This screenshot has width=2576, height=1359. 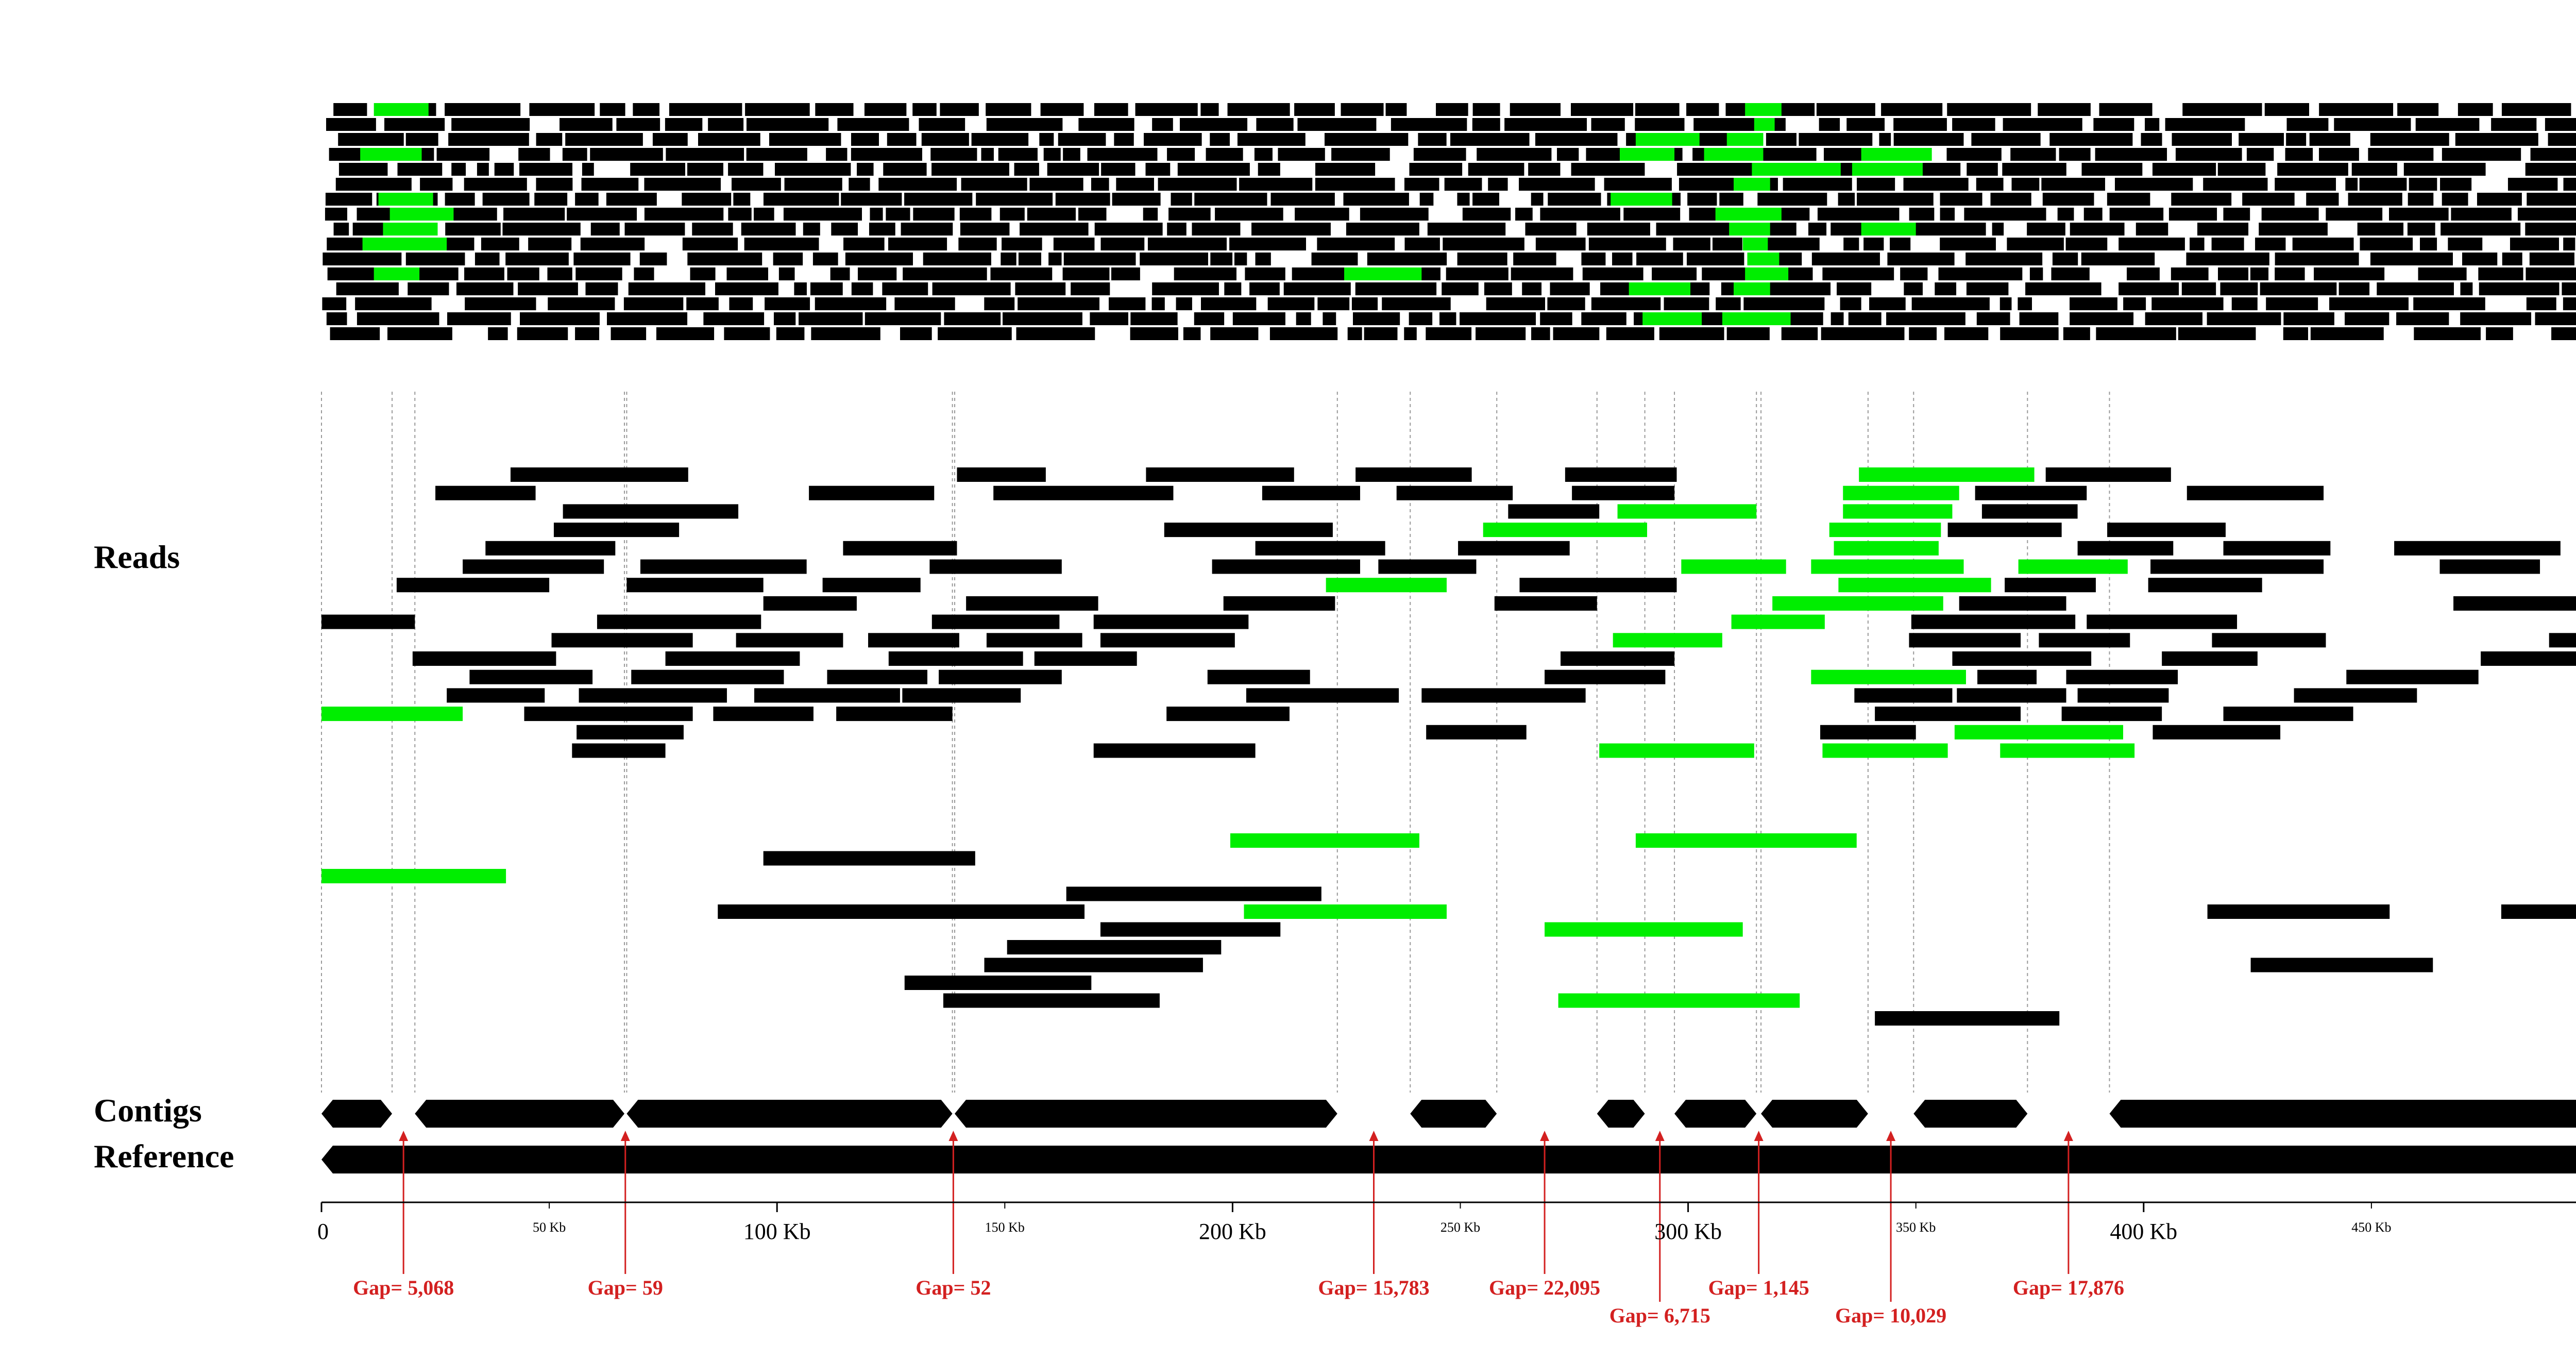 What do you see at coordinates (2342, 1114) in the screenshot?
I see `contig` at bounding box center [2342, 1114].